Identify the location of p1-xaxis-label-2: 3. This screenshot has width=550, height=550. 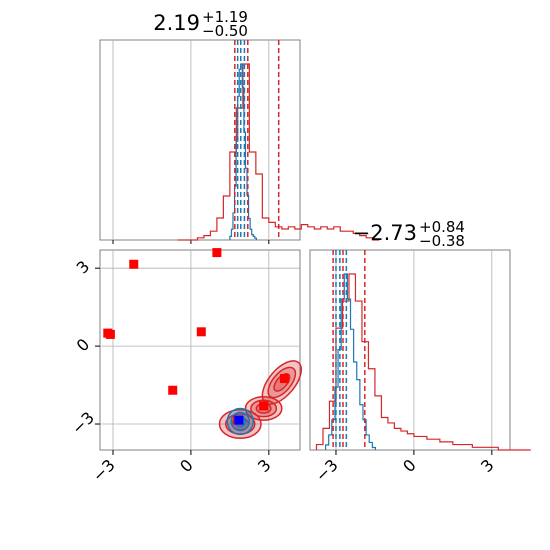
(487, 465).